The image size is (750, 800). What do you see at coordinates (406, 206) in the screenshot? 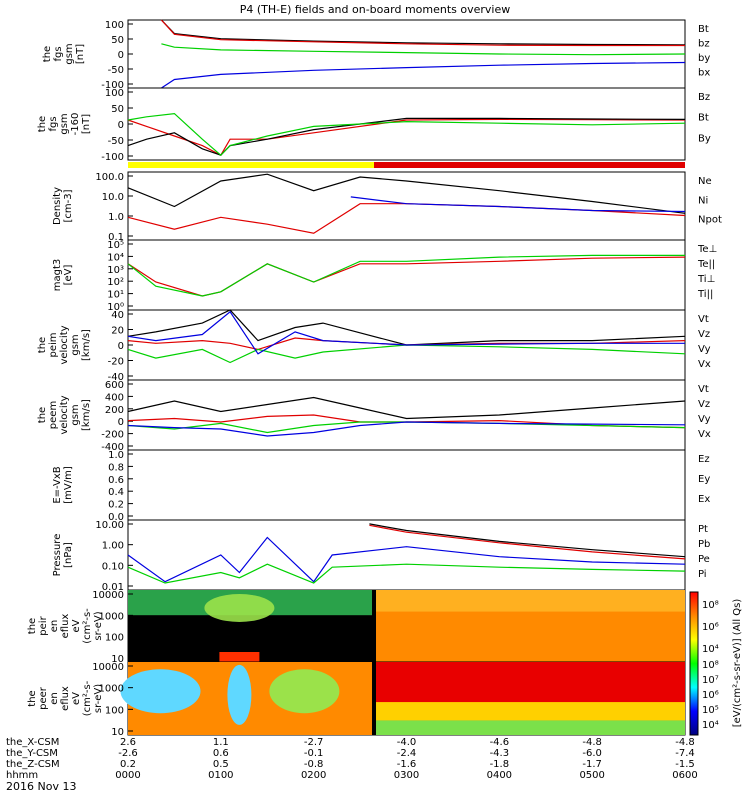
I see `panel-density` at bounding box center [406, 206].